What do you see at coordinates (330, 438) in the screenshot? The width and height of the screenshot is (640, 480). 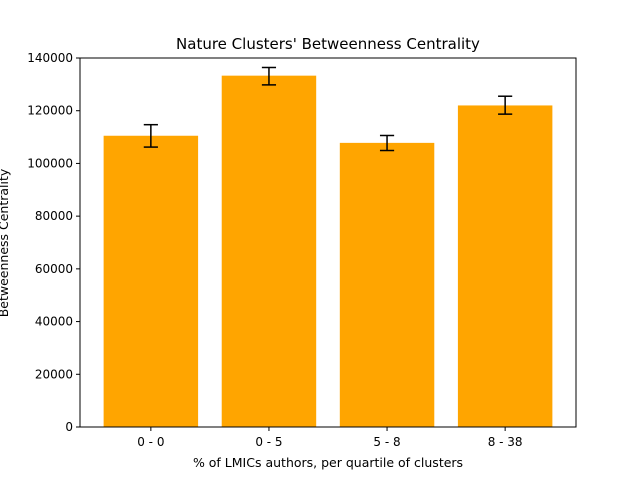 I see `x-axis: 0 - 0 0 - 5 5 - 8 8 - 38` at bounding box center [330, 438].